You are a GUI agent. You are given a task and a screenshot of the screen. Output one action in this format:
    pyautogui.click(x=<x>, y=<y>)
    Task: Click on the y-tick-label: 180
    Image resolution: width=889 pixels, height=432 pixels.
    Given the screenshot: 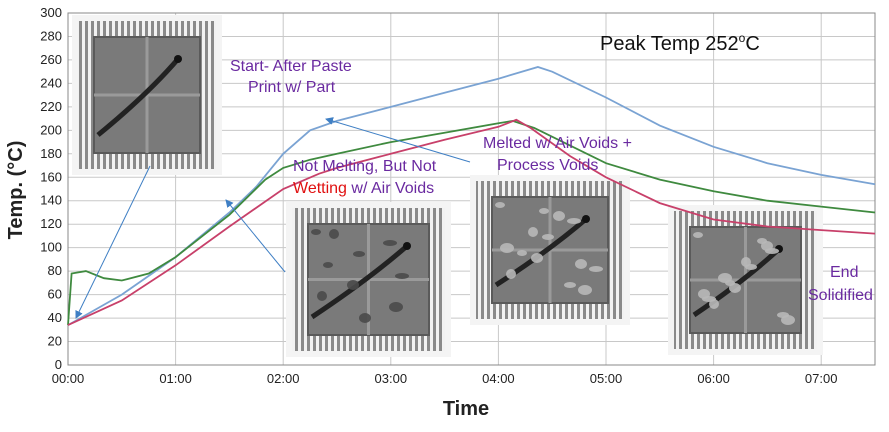 What is the action you would take?
    pyautogui.click(x=51, y=153)
    